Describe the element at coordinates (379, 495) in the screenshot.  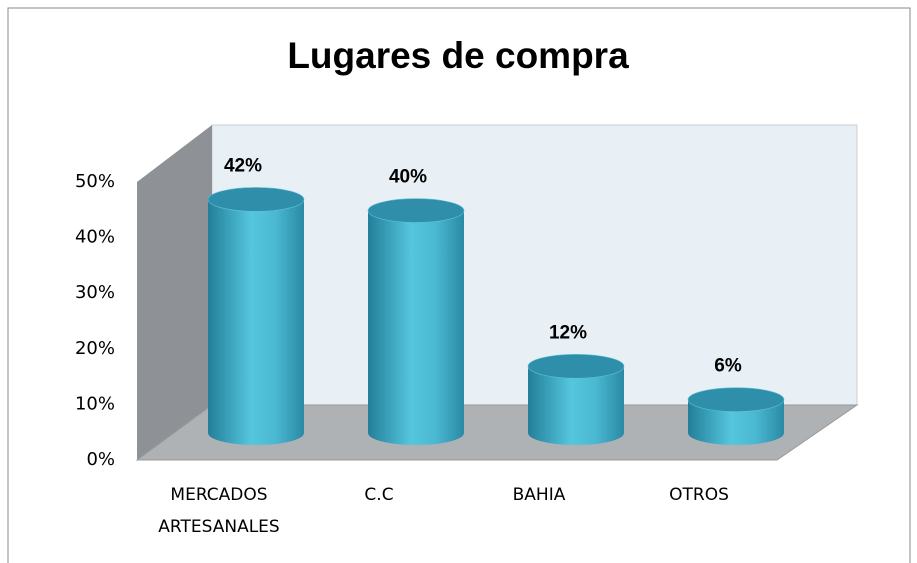
I see `x-tick-label: C.C` at that location.